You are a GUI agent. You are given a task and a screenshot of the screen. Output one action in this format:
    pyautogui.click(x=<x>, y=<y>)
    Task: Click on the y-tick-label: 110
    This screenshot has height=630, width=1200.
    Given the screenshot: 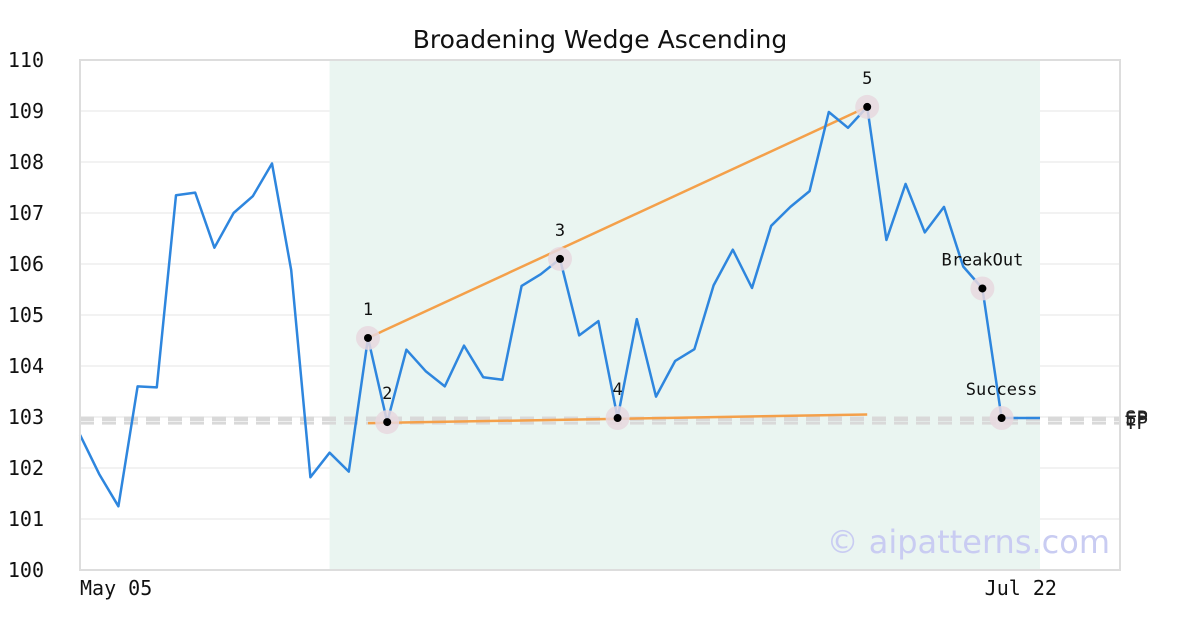 What is the action you would take?
    pyautogui.click(x=26, y=60)
    